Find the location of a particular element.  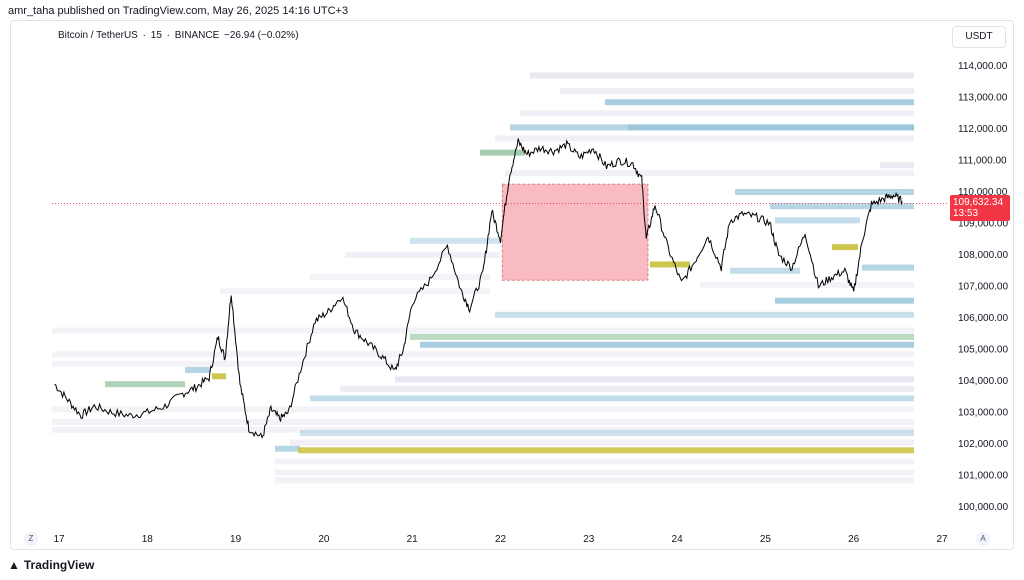

price-tick-label: 110,000.00 is located at coordinates (983, 192).